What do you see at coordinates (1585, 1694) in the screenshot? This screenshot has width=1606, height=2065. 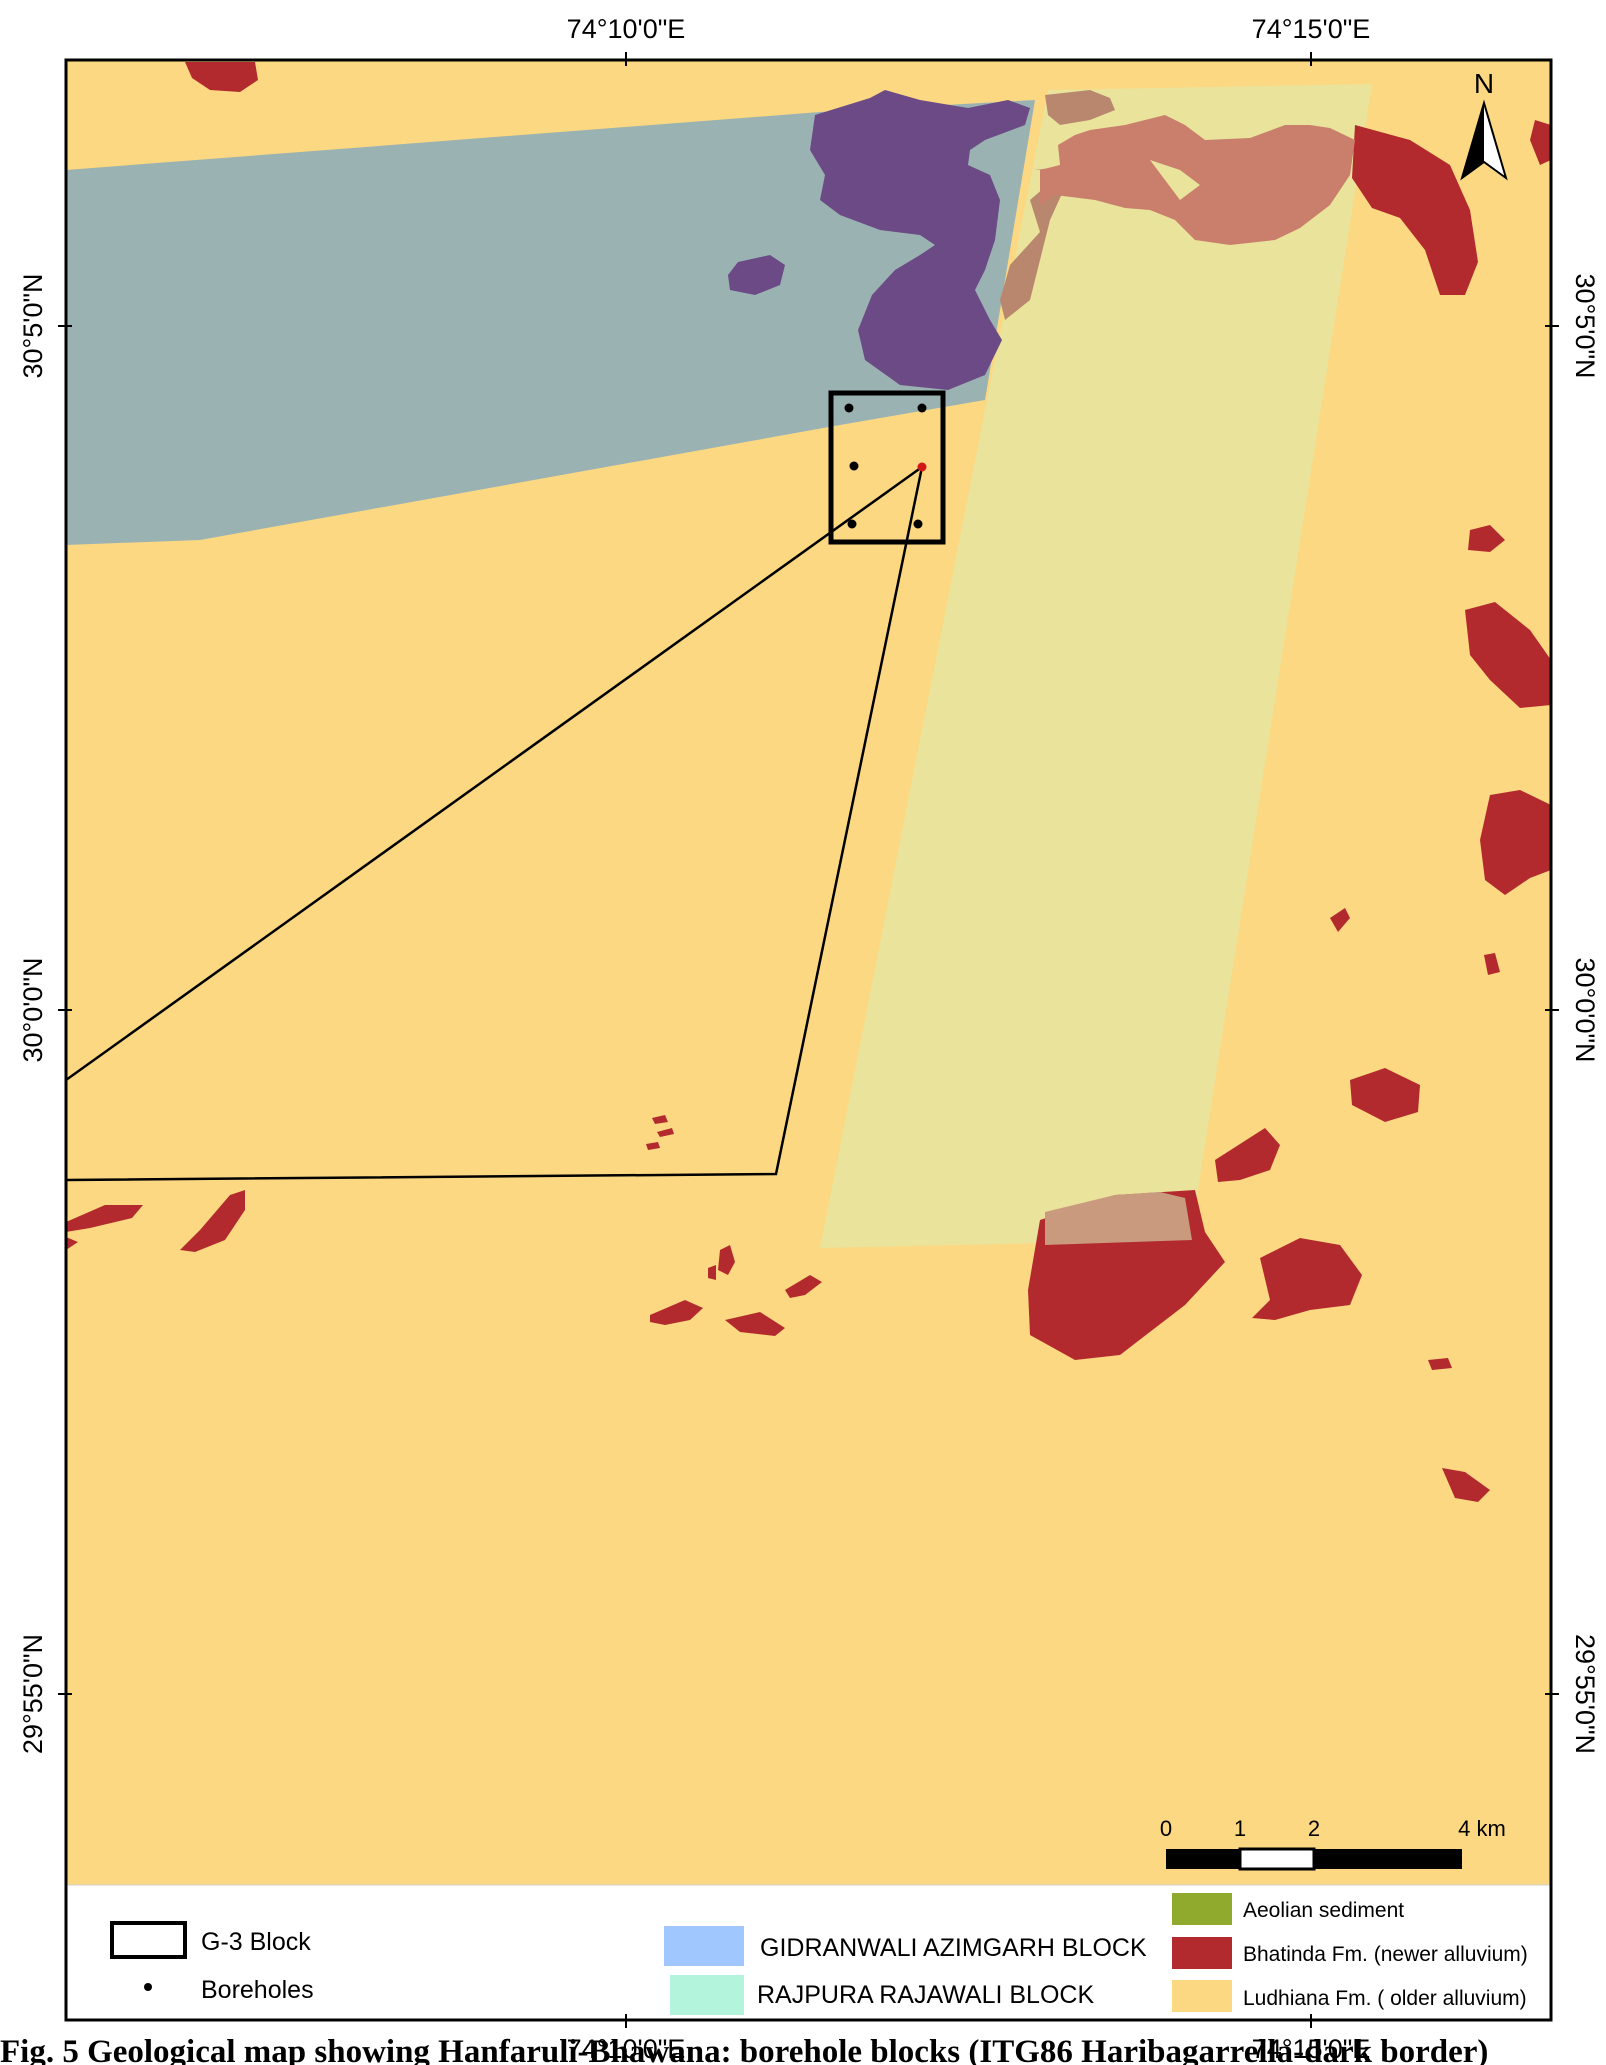 I see `right-latitude-label: 29°55'0"N` at bounding box center [1585, 1694].